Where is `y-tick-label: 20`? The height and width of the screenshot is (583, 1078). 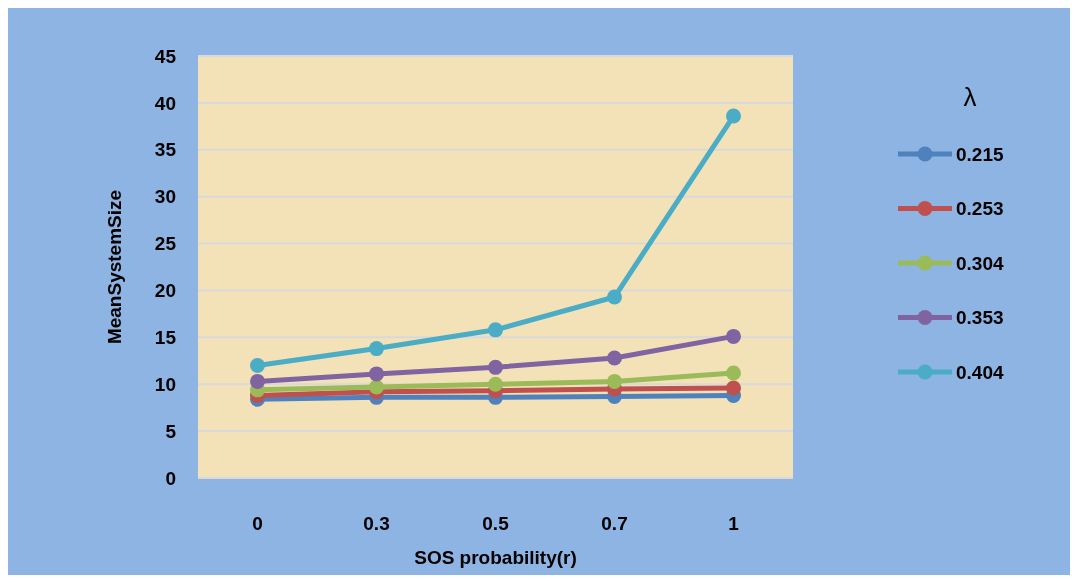 y-tick-label: 20 is located at coordinates (165, 291).